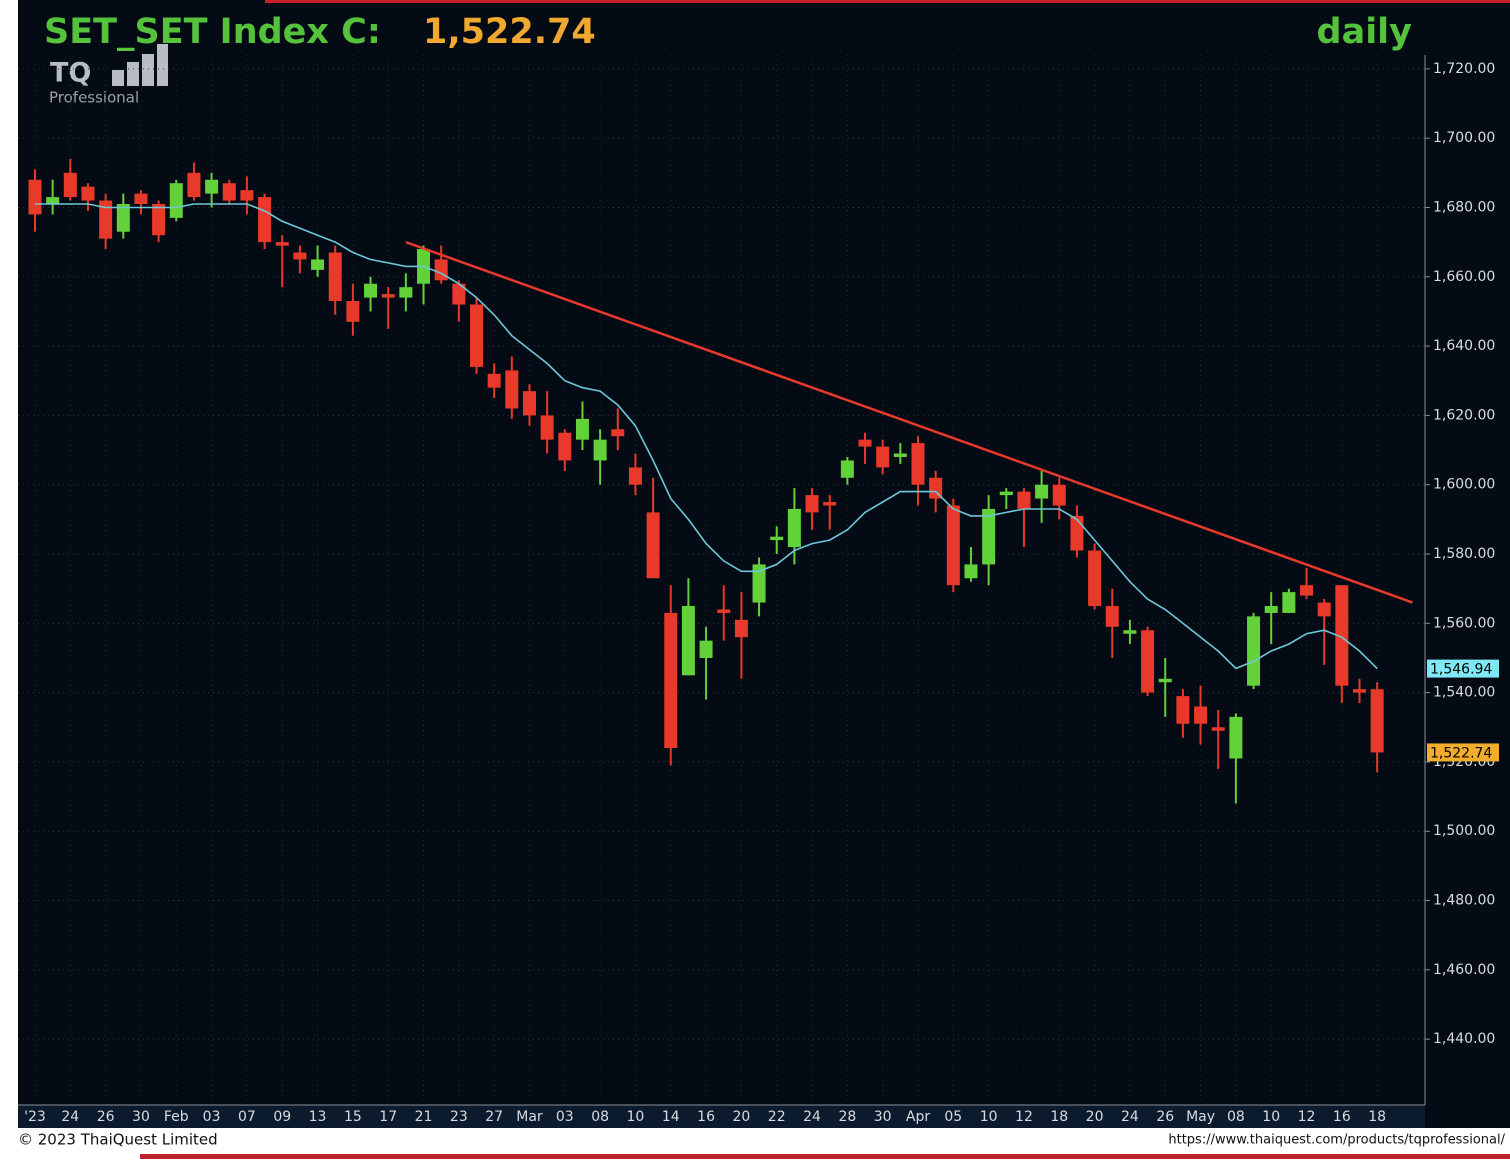  What do you see at coordinates (353, 1117) in the screenshot?
I see `x-tick-label: 15` at bounding box center [353, 1117].